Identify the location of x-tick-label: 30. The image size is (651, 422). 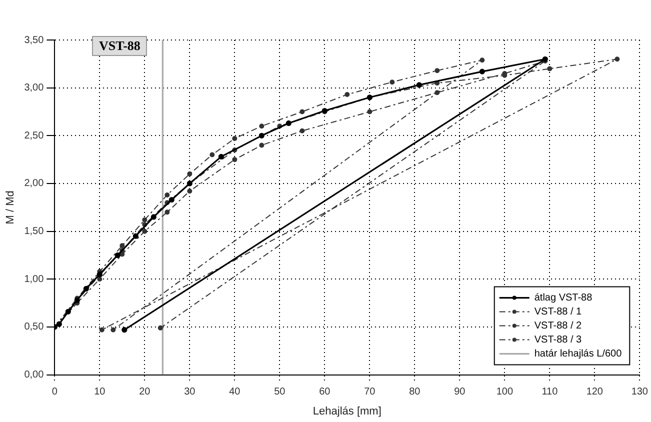
(190, 392).